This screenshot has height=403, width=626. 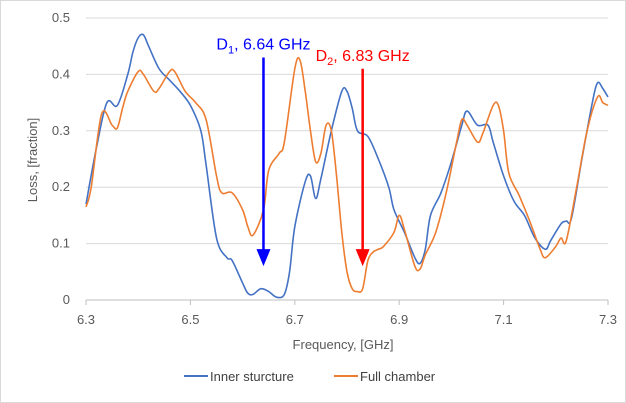 What do you see at coordinates (608, 319) in the screenshot?
I see `x-tick-label: 7.3` at bounding box center [608, 319].